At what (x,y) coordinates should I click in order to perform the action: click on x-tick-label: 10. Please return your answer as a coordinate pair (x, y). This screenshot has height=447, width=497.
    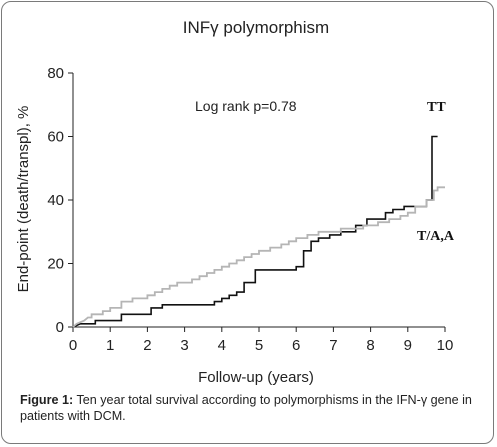
    Looking at the image, I should click on (445, 345).